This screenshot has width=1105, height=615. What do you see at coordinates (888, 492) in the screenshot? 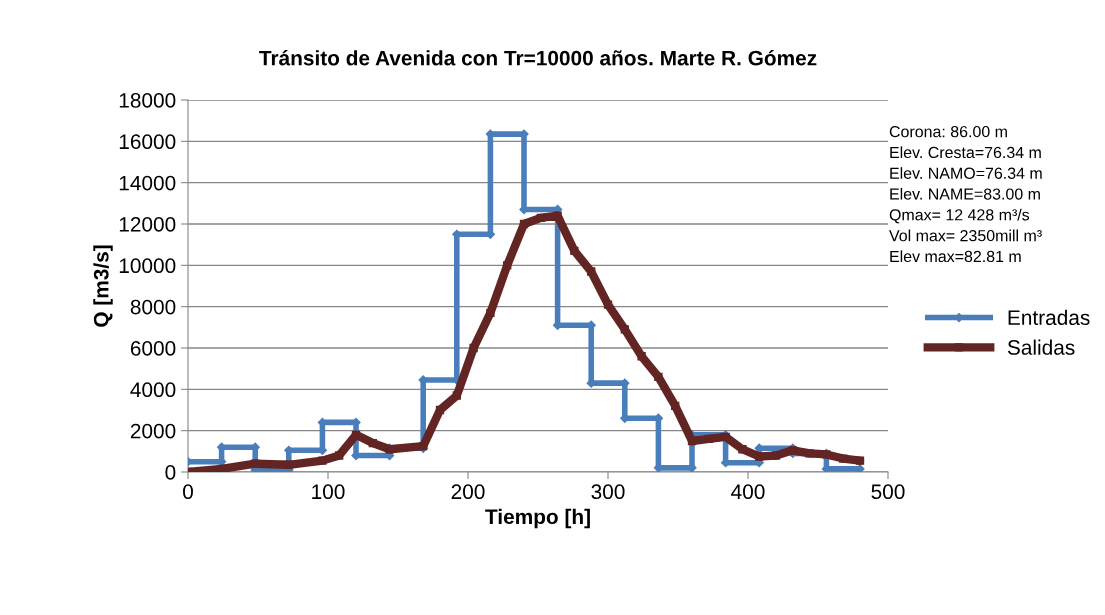
I see `x-tick-label: 500` at bounding box center [888, 492].